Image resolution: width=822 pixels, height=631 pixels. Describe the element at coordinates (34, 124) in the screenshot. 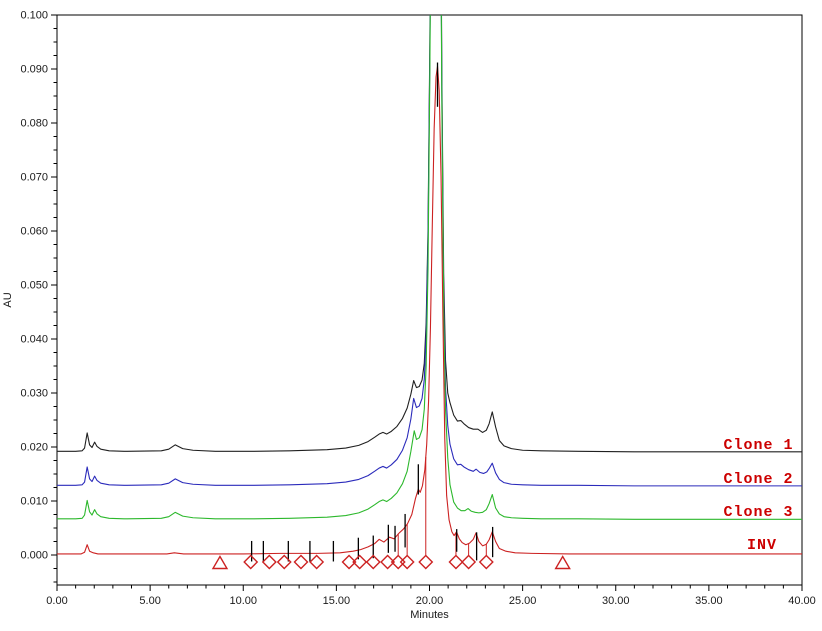

I see `y-tick-label: 0.080` at that location.